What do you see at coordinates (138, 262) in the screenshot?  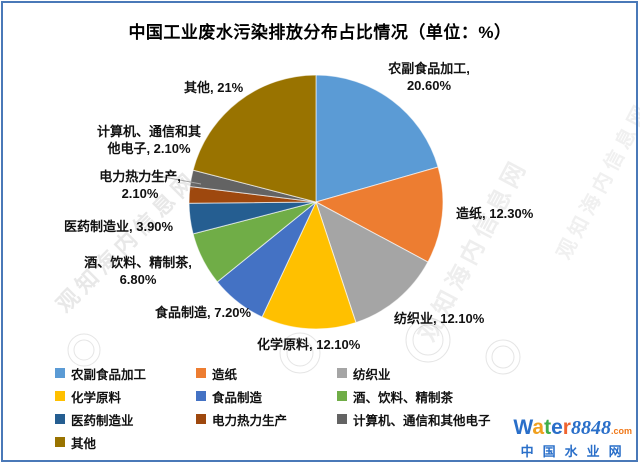 I see `pie-label-name: 酒、饮料、精制茶,` at bounding box center [138, 262].